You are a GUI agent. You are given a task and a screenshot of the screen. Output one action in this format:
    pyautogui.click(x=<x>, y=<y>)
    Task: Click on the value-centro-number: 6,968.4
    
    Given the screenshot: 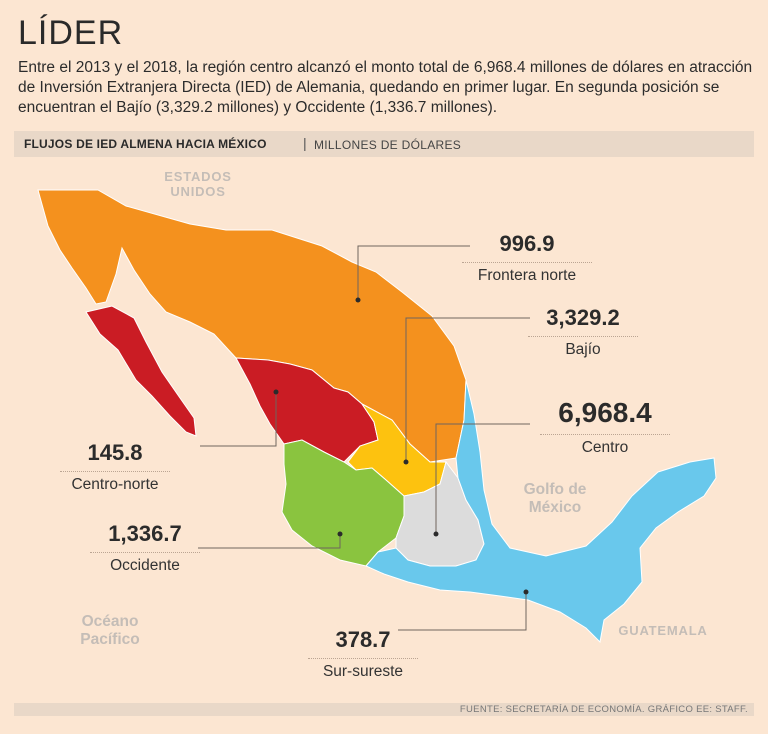 What is the action you would take?
    pyautogui.click(x=605, y=412)
    